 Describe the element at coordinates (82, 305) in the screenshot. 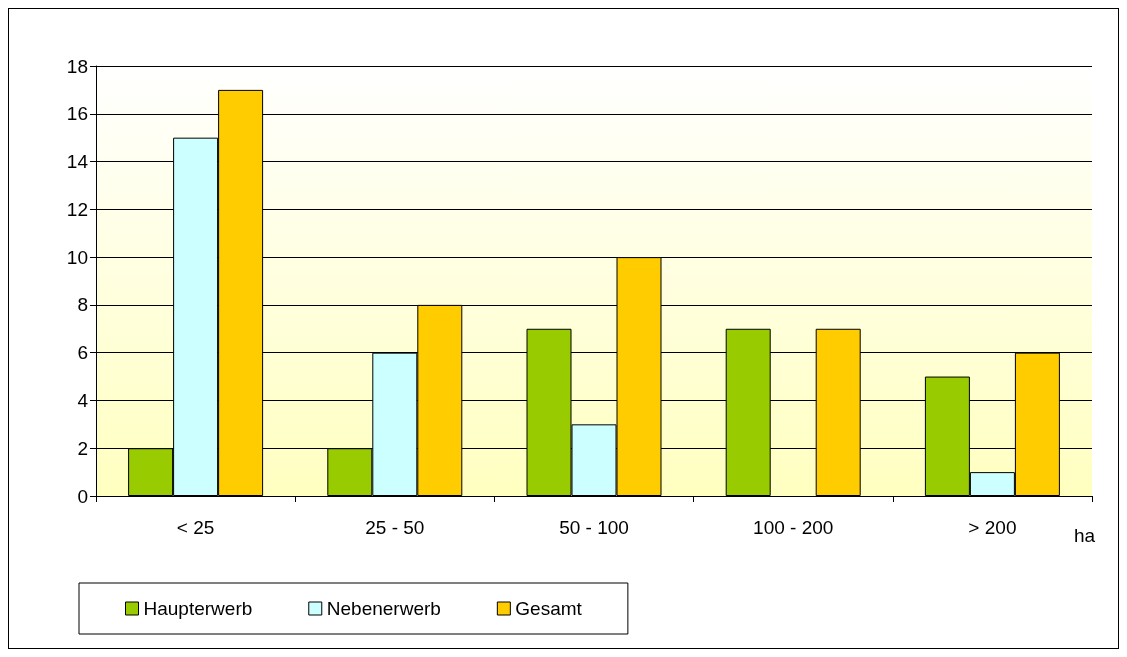

I see `y-tick-label: 8` at that location.